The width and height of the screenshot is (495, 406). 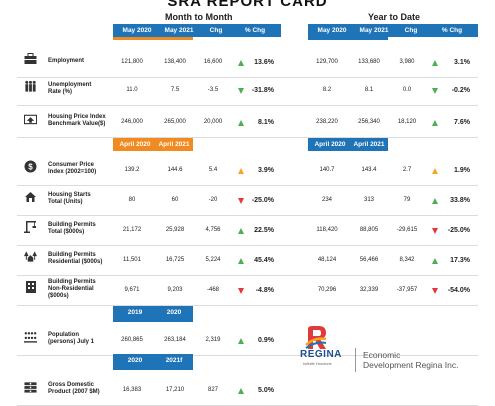 What do you see at coordinates (407, 260) in the screenshot?
I see `ytd-value: 8,342` at bounding box center [407, 260].